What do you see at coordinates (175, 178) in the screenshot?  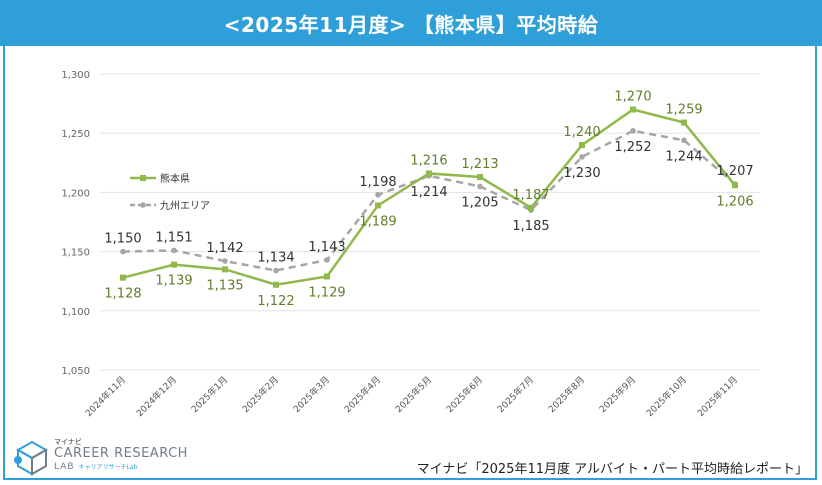 I see `legend-label-kumamoto: 熊本県` at bounding box center [175, 178].